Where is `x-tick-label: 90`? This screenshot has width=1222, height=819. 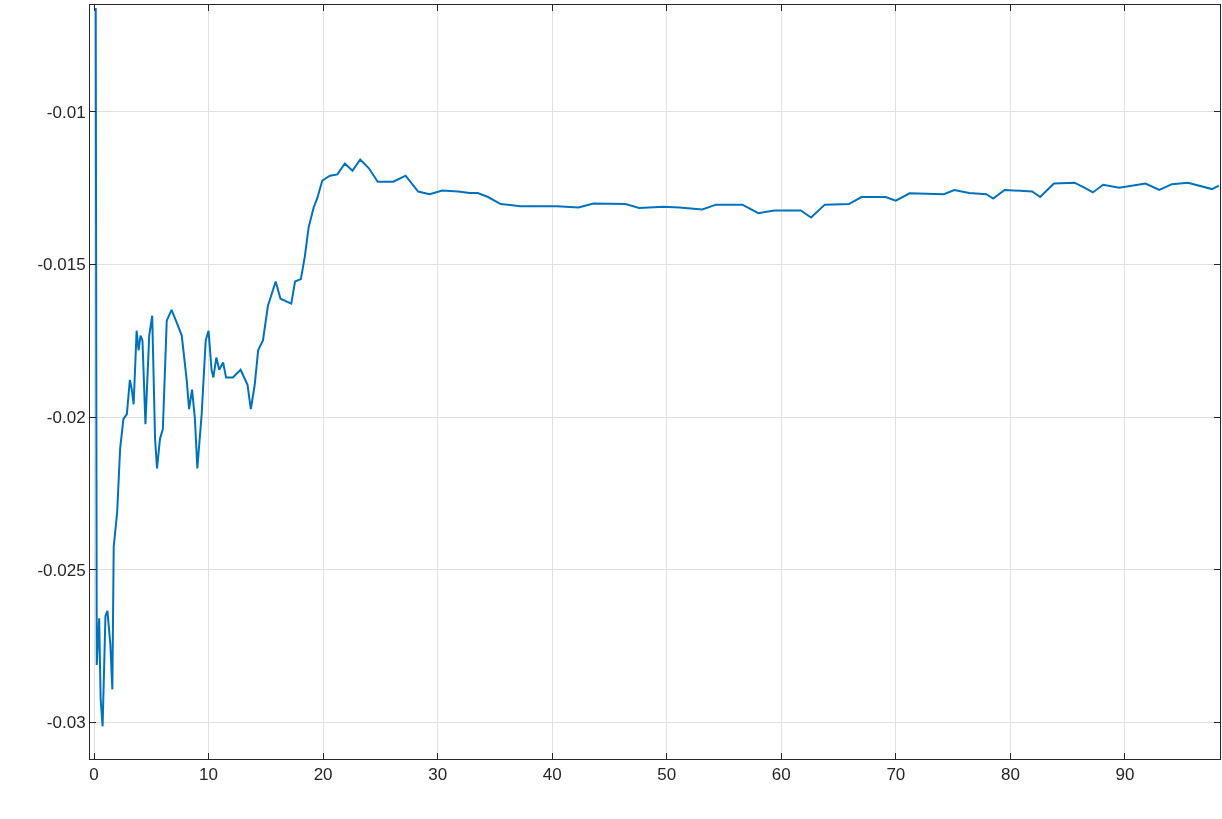
x-tick-label: 90 is located at coordinates (1125, 775).